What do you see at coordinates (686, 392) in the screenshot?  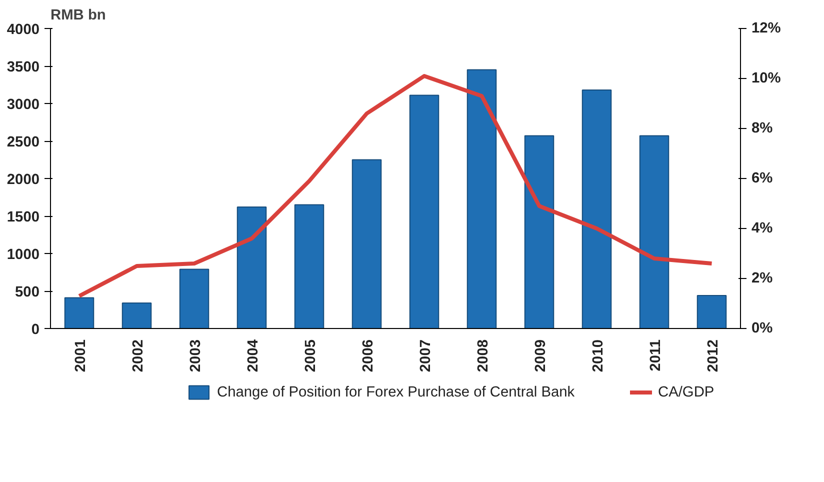 I see `legend-label: CA/GDP` at bounding box center [686, 392].